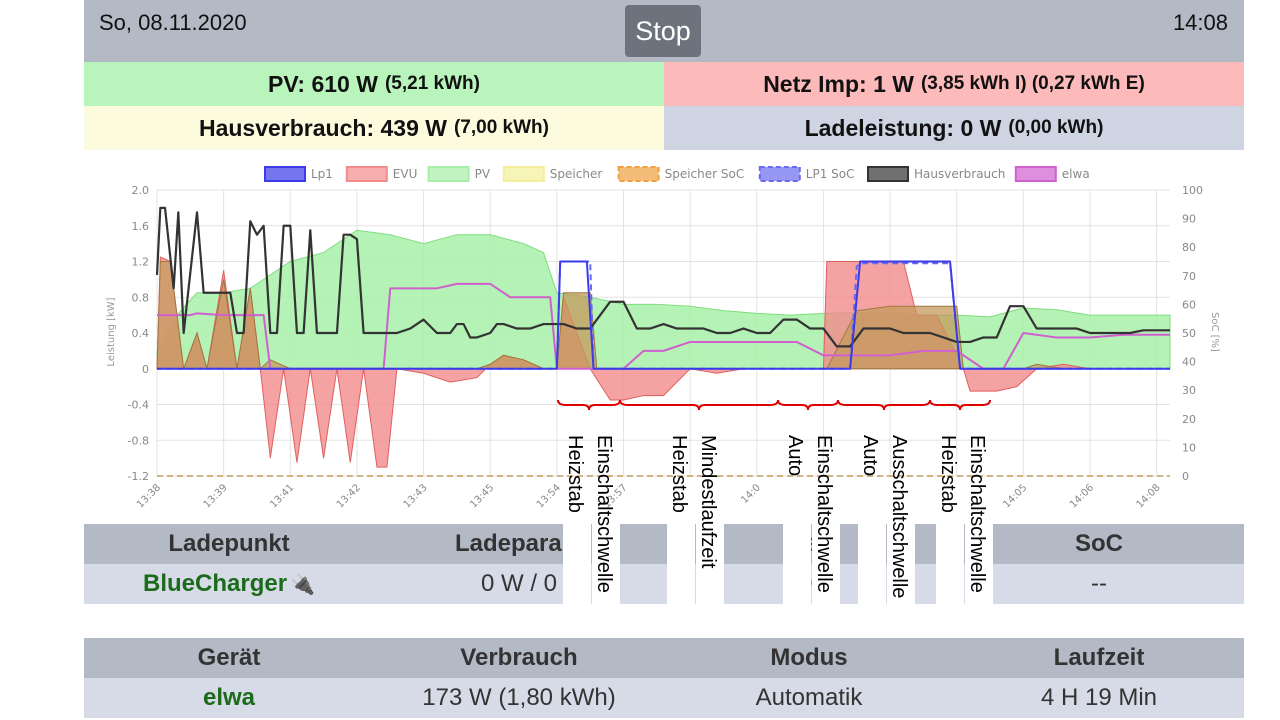 This screenshot has height=720, width=1280. I want to click on chargepoint-name: BlueCharger 🔌, so click(229, 584).